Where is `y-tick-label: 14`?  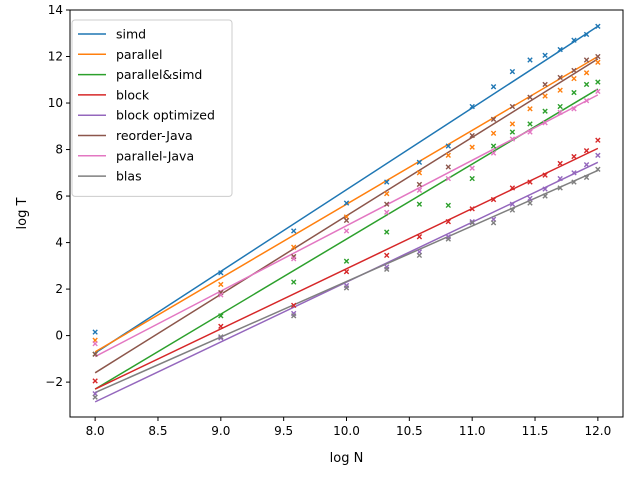
y-tick-label: 14 is located at coordinates (55, 10).